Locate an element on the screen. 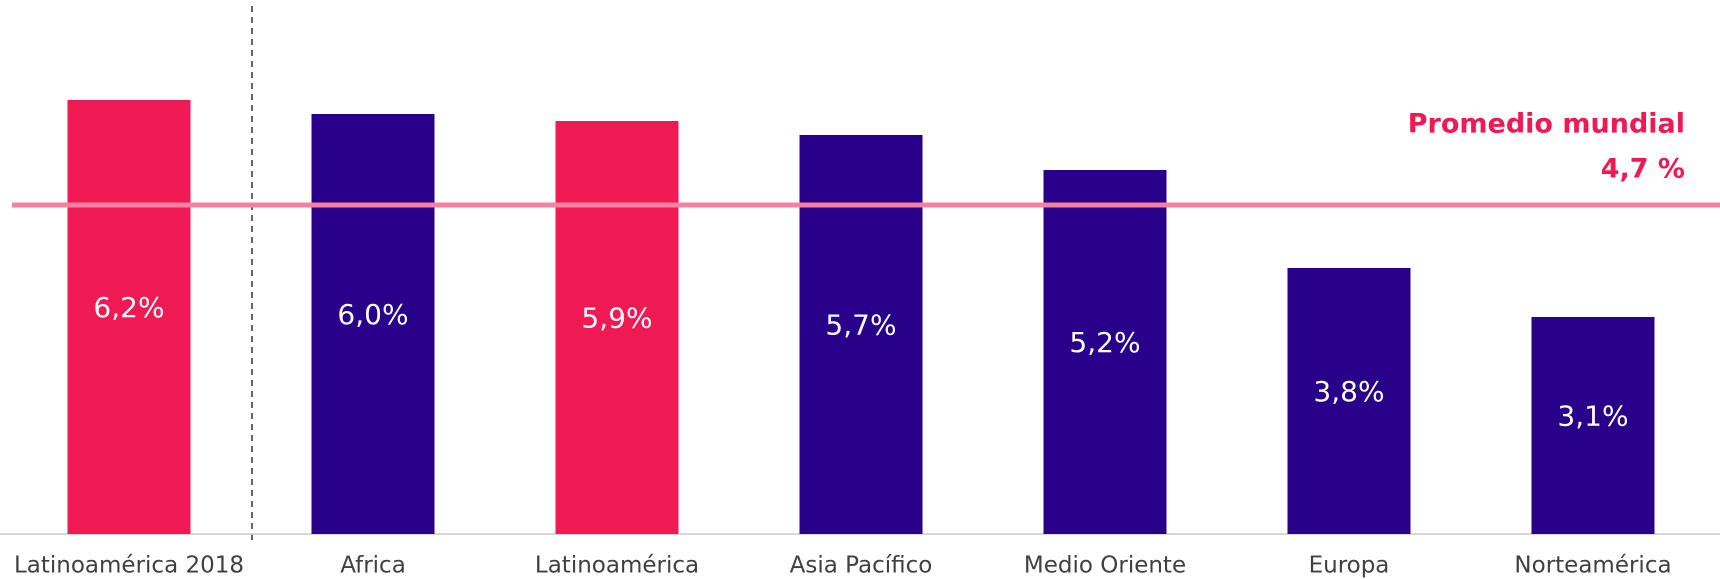 This screenshot has width=1720, height=579. x-tick-label: Europa is located at coordinates (1349, 566).